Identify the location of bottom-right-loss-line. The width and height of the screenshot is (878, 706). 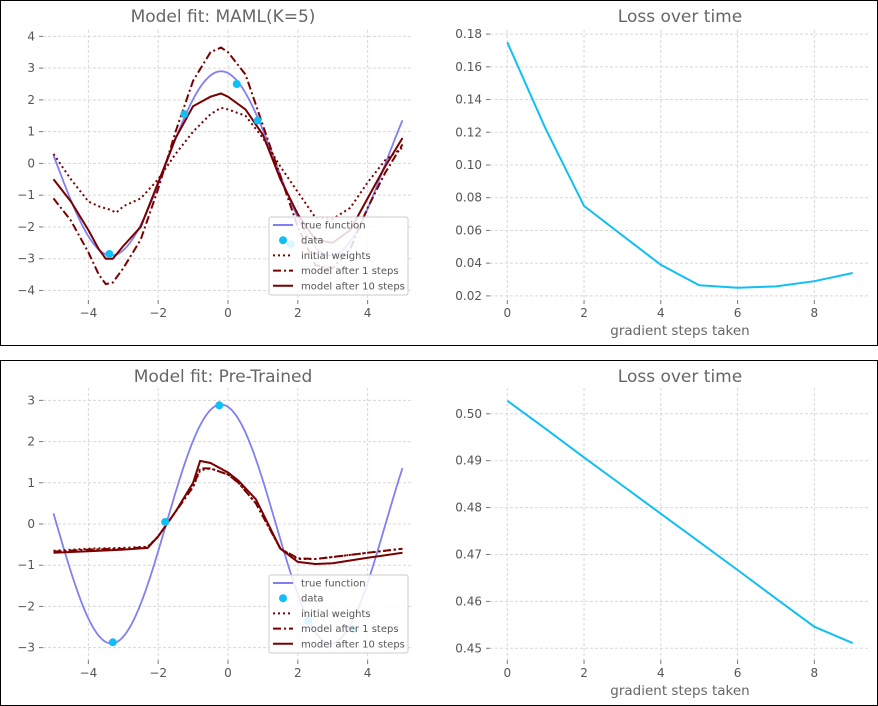
(680, 522).